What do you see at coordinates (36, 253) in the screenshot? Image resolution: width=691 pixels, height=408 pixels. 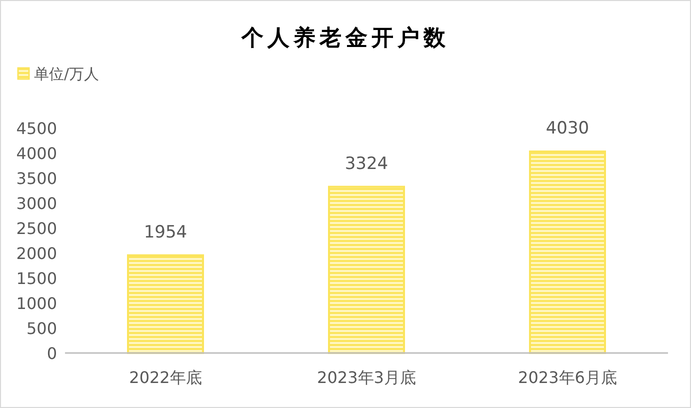 I see `y-tick-label: 2000` at bounding box center [36, 253].